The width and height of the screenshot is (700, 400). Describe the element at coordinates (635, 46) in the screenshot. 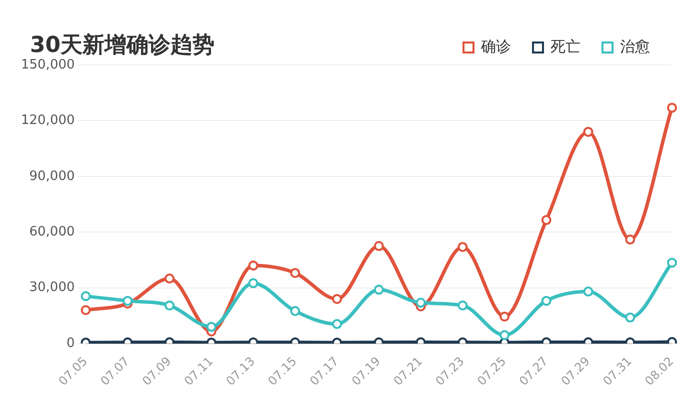

I see `legend-label: 治愈` at that location.